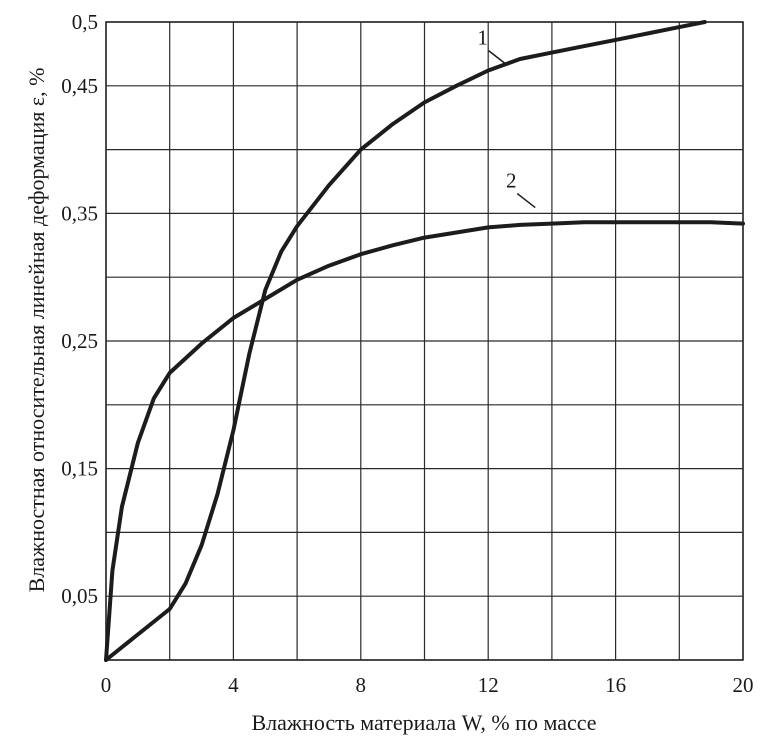 The height and width of the screenshot is (737, 764). Describe the element at coordinates (79, 596) in the screenshot. I see `y-tick-label: 0,05` at that location.